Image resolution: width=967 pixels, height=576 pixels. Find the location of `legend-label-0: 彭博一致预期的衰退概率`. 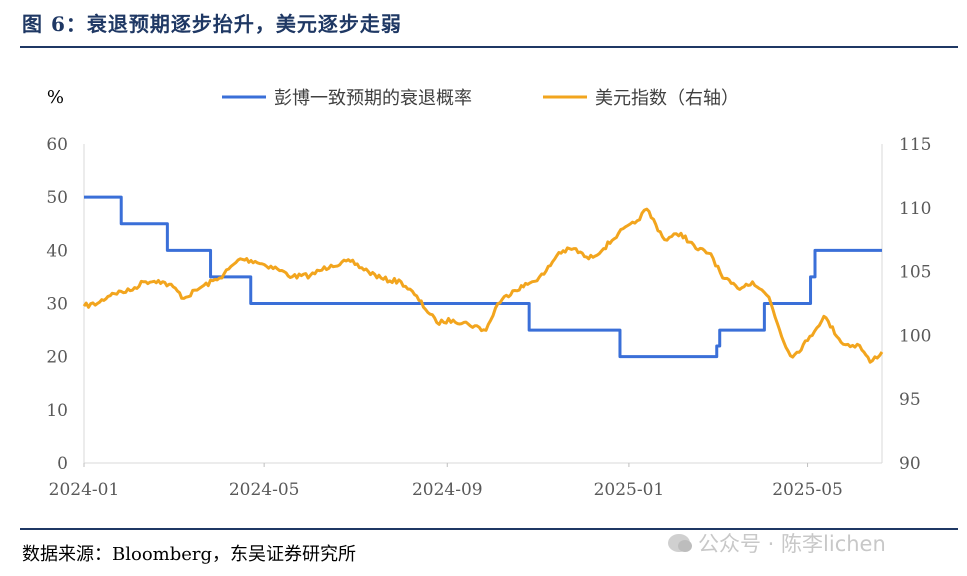

legend-label-0: 彭博一致预期的衰退概率 is located at coordinates (373, 98).